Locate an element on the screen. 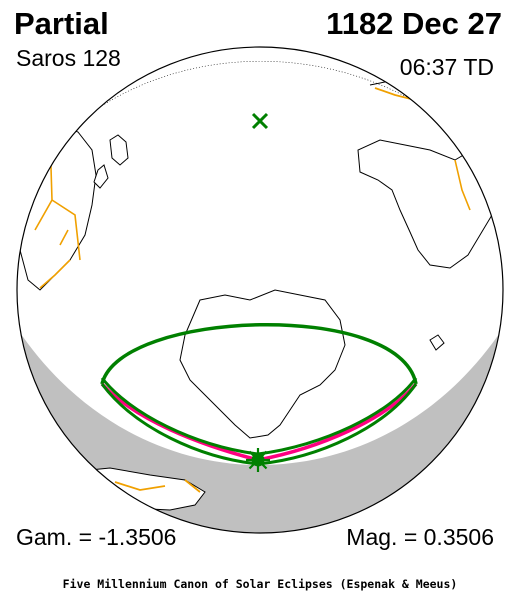 The height and width of the screenshot is (600, 520). time-label: 06:37 TD is located at coordinates (446, 67).